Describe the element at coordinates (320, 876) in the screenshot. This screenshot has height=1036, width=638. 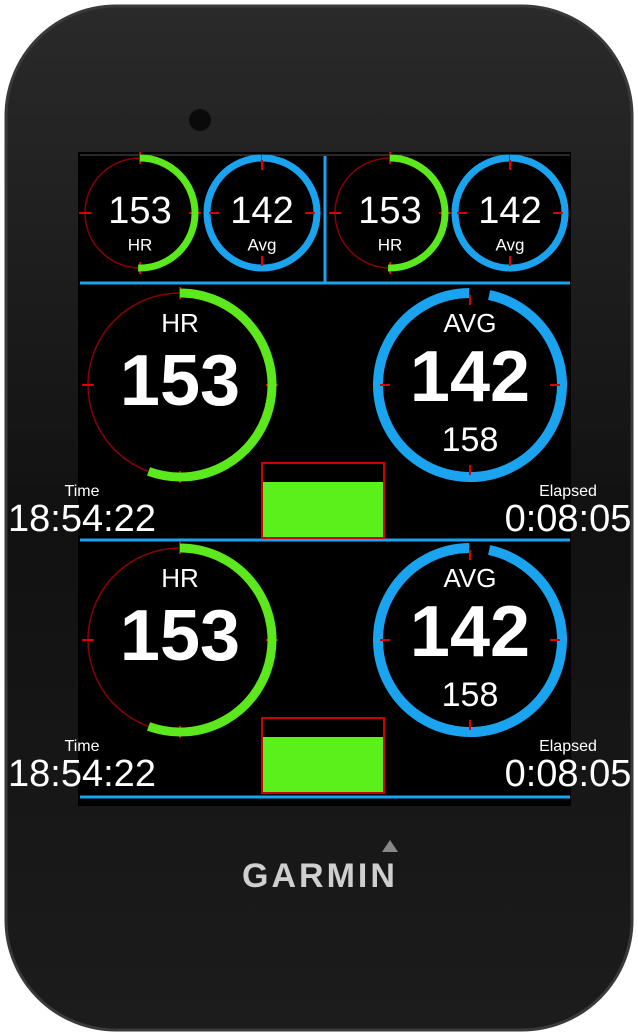
I see `brand: GARMIN` at that location.